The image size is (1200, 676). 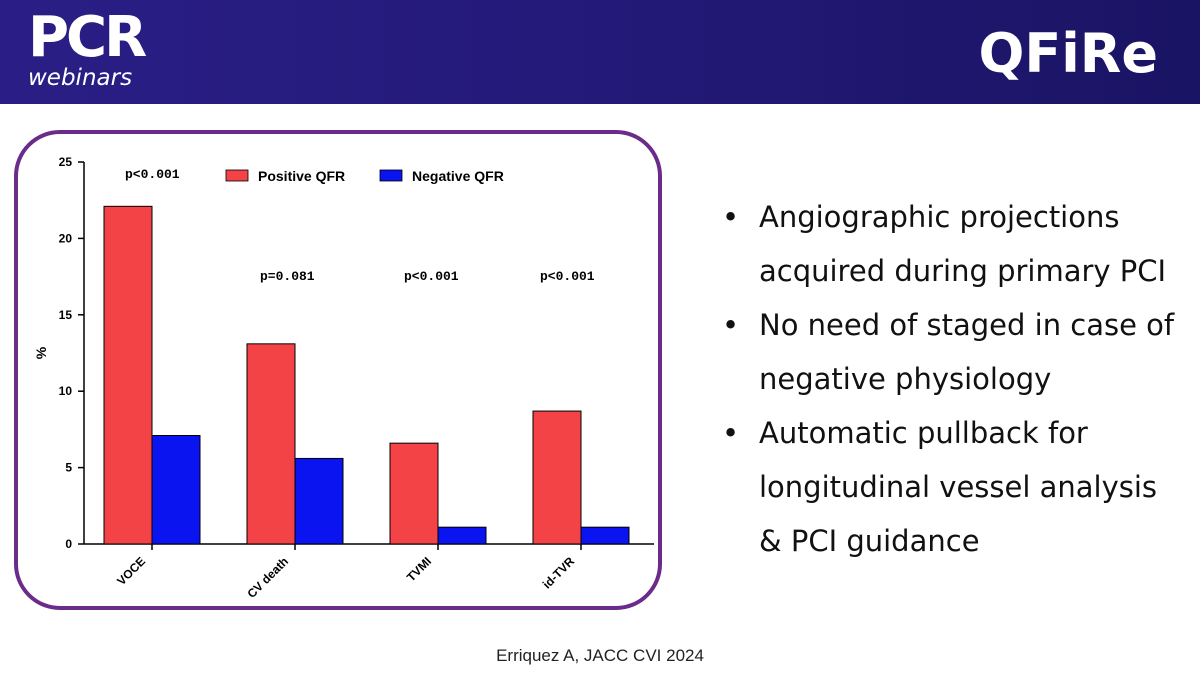 I want to click on x-tick-label: id-TVR, so click(x=558, y=572).